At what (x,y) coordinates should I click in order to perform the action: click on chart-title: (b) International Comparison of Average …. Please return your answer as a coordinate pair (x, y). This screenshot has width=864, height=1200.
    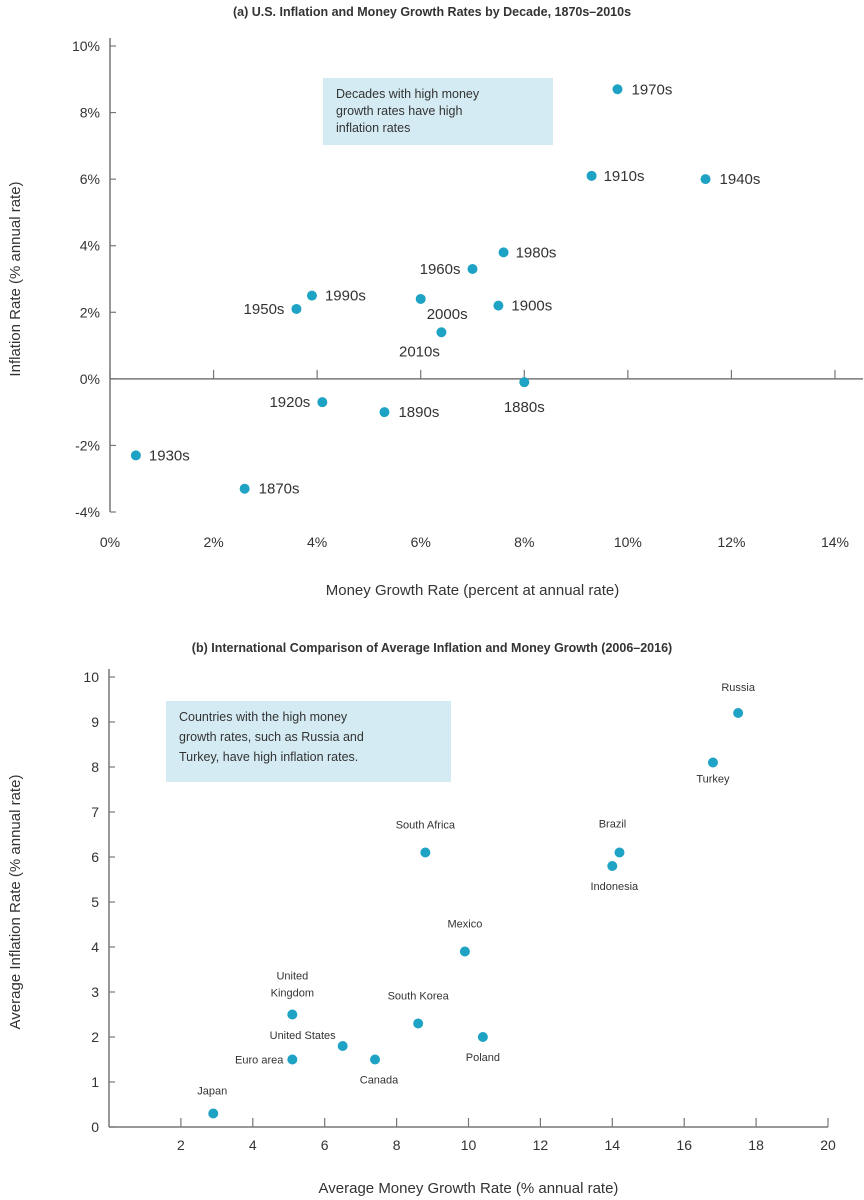
    Looking at the image, I should click on (432, 648).